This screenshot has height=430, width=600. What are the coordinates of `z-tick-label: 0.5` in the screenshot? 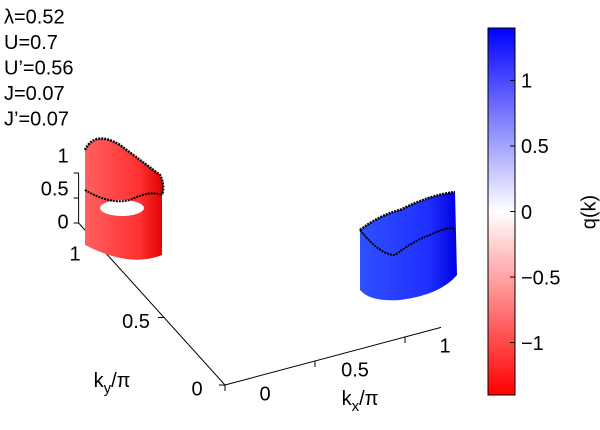 It's located at (55, 189).